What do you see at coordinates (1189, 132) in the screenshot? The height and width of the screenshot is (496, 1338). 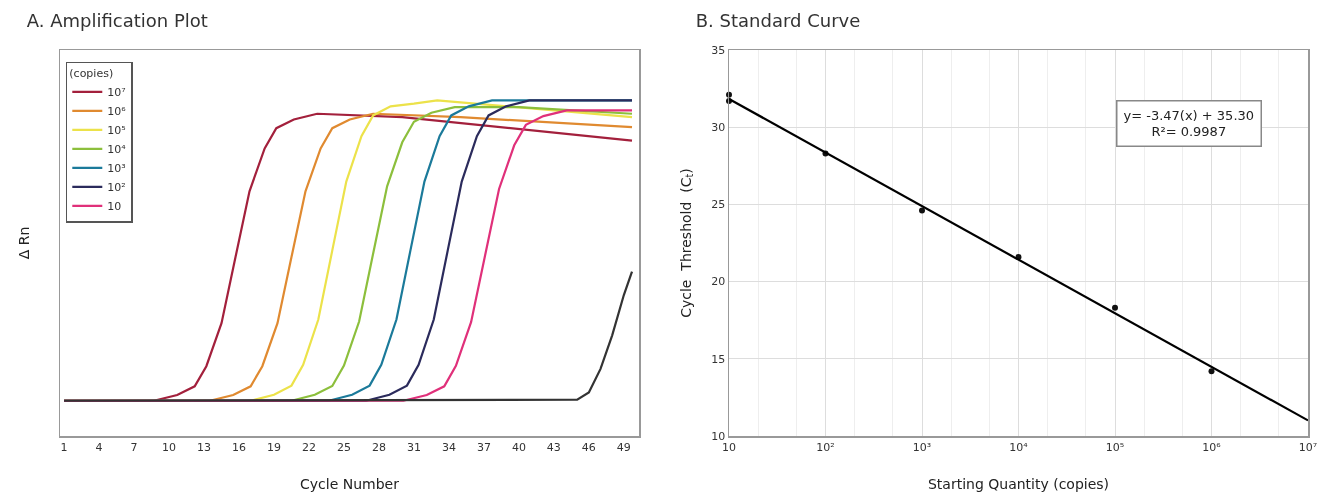 I see `annotation: R²= 0.9987` at bounding box center [1189, 132].